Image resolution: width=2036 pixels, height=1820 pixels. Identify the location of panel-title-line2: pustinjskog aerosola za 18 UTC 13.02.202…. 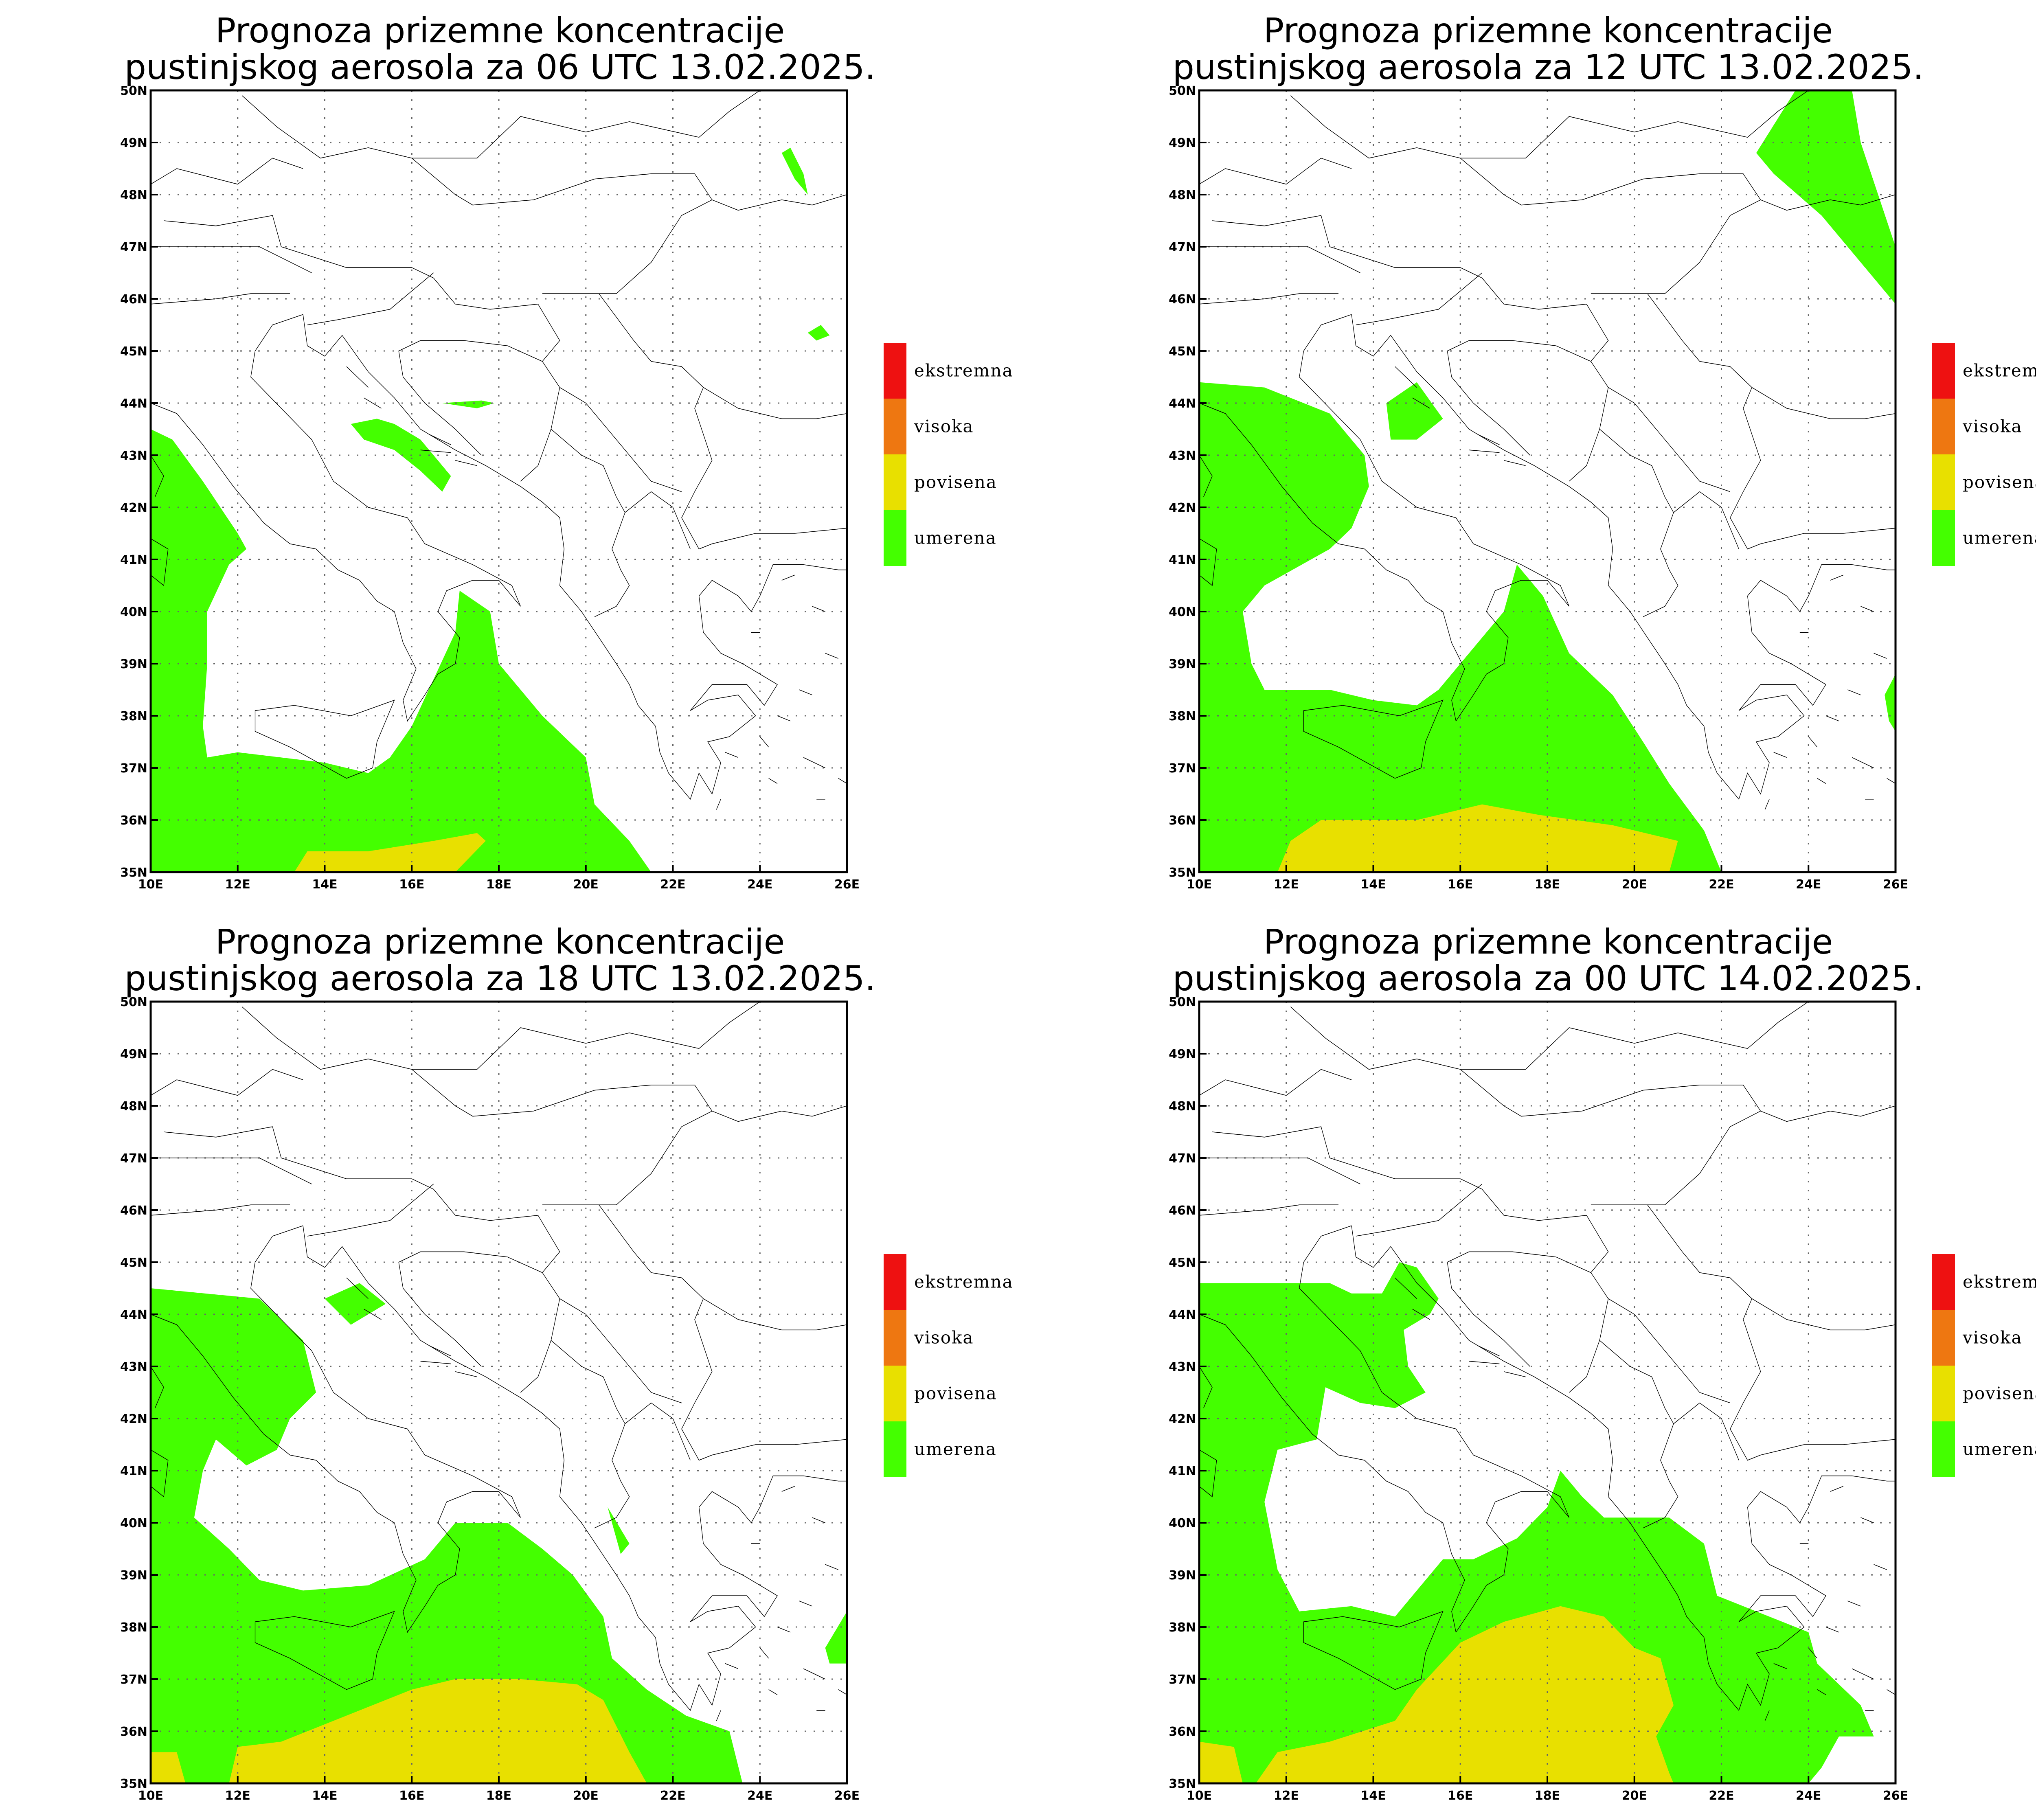
(500, 978).